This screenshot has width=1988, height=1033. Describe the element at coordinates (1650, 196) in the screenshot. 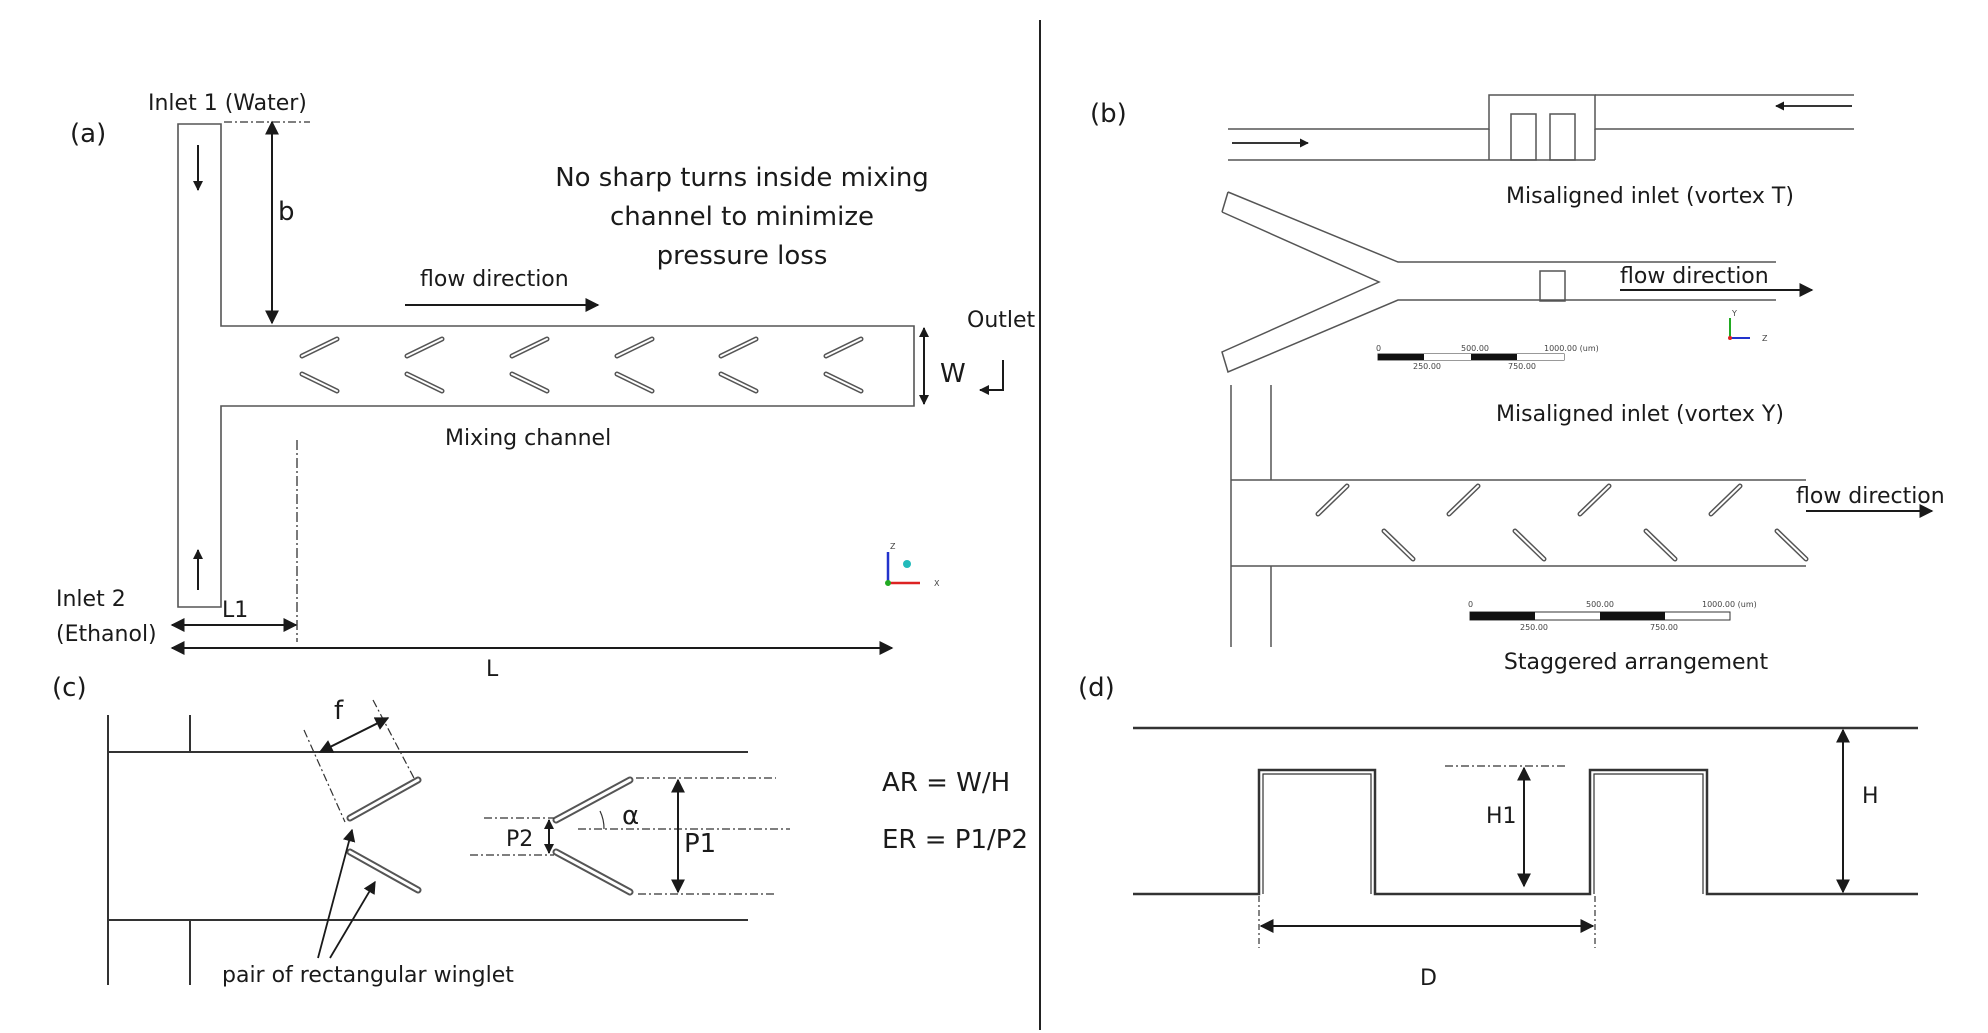

I see `caption-vortex-t: Misaligned inlet (vortex T)` at that location.